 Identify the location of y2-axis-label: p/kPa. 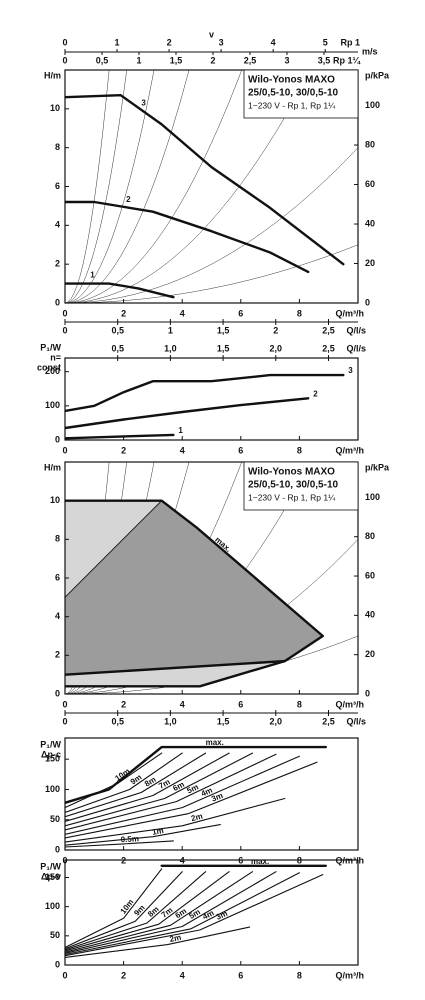
(377, 467).